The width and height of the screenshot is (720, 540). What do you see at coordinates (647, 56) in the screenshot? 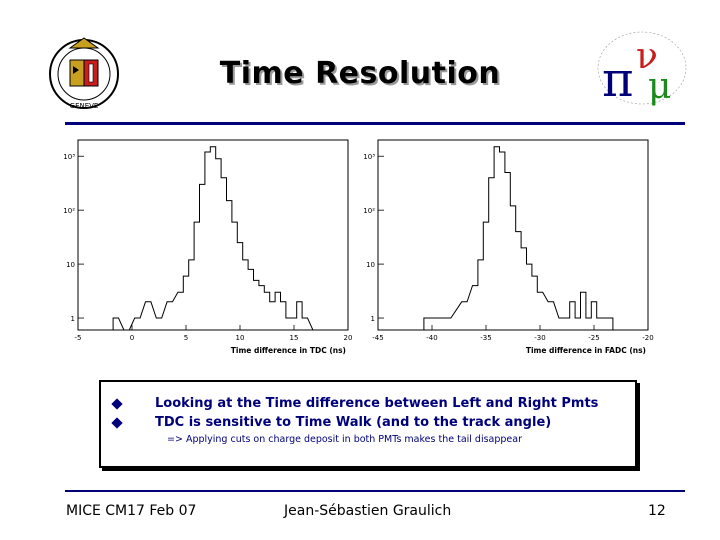
I see `logo-nu-symbol: ν` at bounding box center [647, 56].